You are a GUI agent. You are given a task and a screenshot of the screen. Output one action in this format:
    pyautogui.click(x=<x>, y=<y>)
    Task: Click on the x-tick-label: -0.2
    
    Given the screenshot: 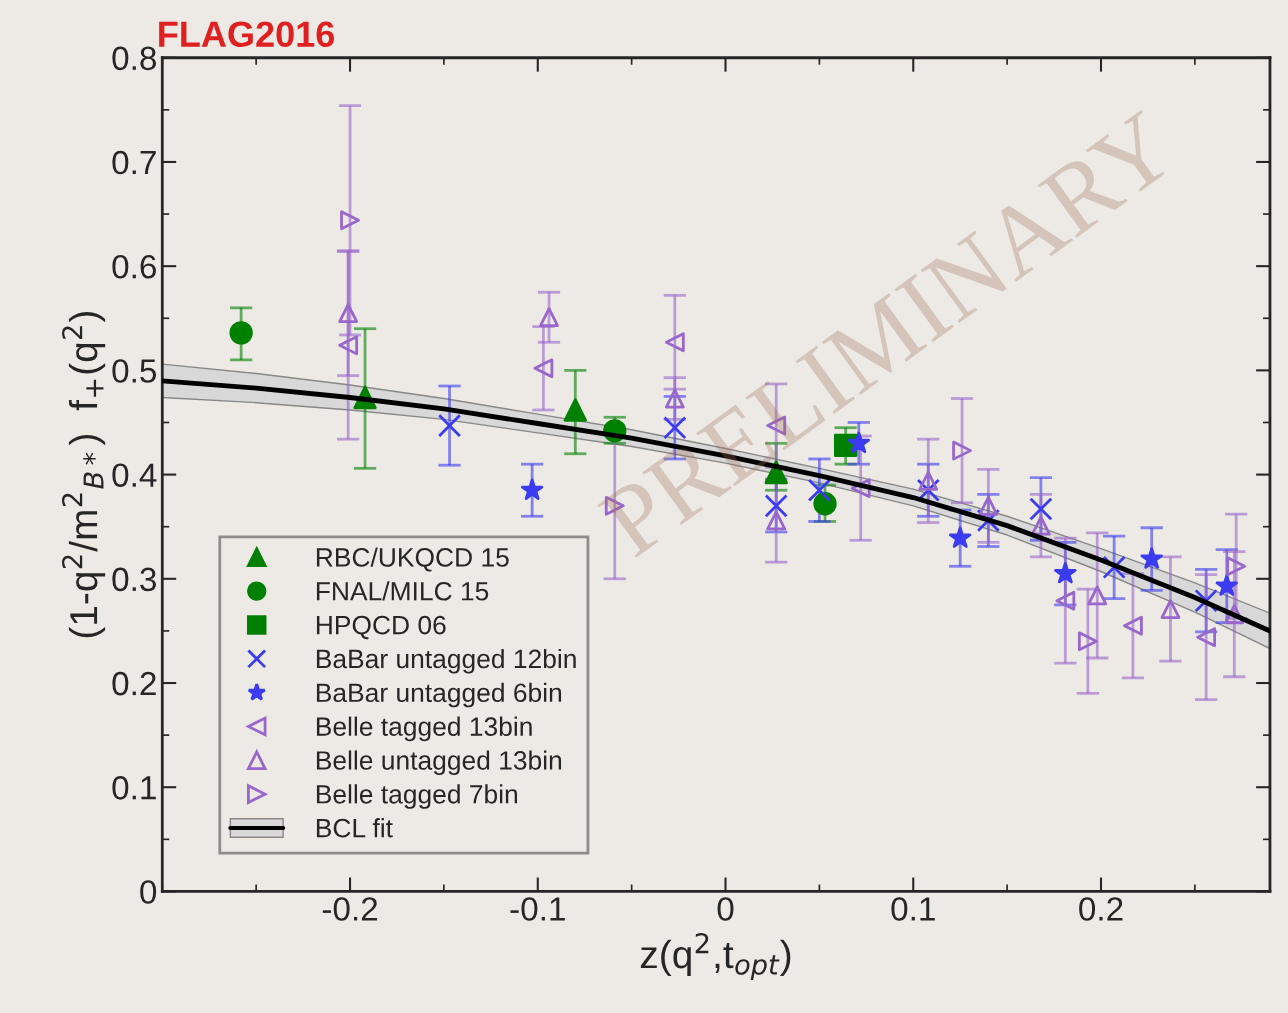 What is the action you would take?
    pyautogui.click(x=350, y=909)
    